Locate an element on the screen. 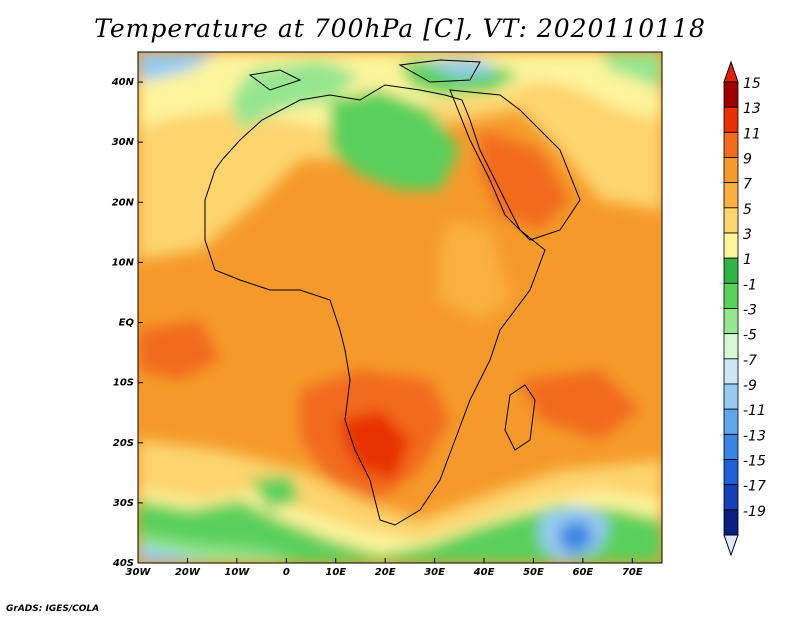 This screenshot has width=800, height=618. colorbar-label: 1 is located at coordinates (747, 260).